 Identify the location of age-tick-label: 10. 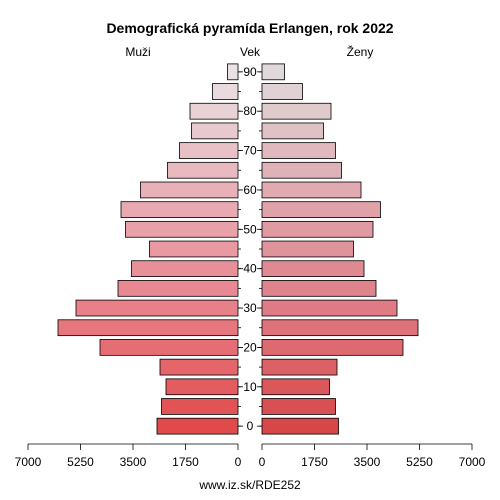
(250, 387).